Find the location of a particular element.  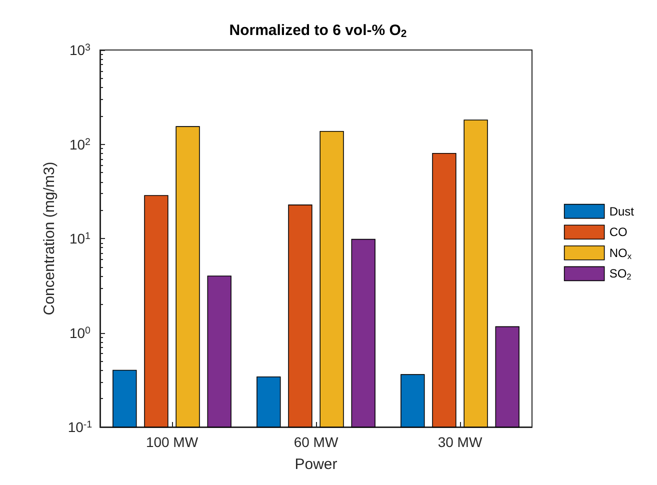

x-axis-title: Power is located at coordinates (316, 464).